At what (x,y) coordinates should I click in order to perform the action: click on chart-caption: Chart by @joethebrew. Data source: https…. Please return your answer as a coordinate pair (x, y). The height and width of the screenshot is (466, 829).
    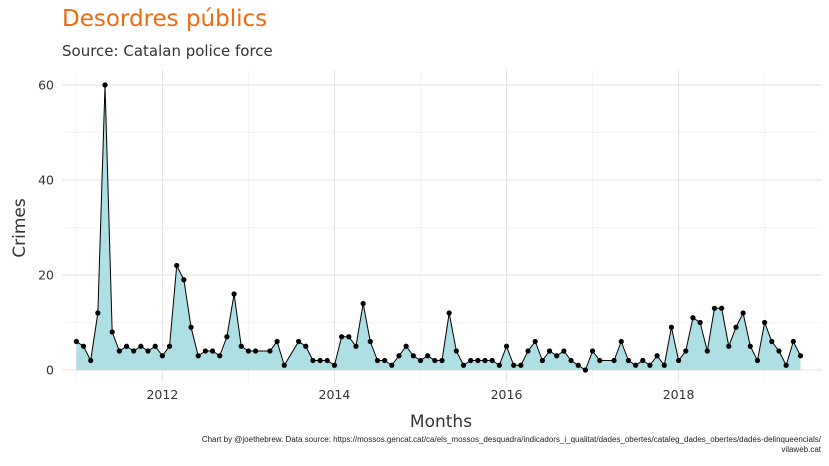
    Looking at the image, I should click on (511, 445).